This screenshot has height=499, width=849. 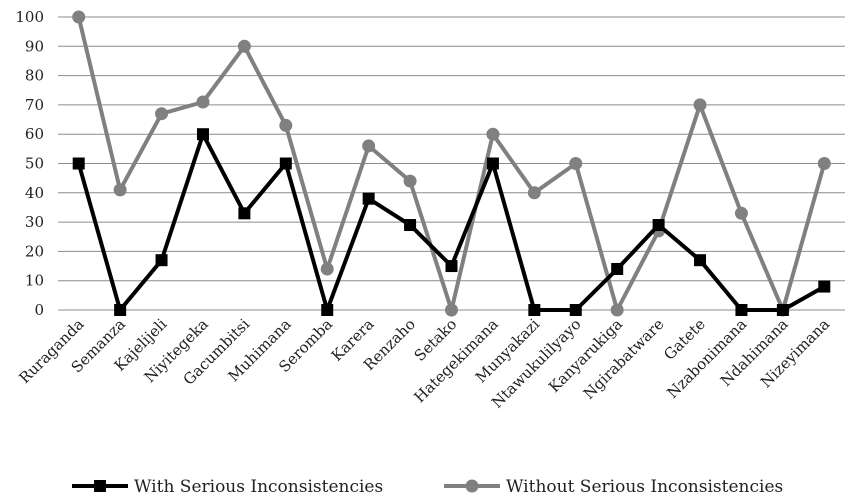 I want to click on y-axis-ticks: 0 10 20 30 40 50 60 70 80 90 100, so click(x=29, y=163).